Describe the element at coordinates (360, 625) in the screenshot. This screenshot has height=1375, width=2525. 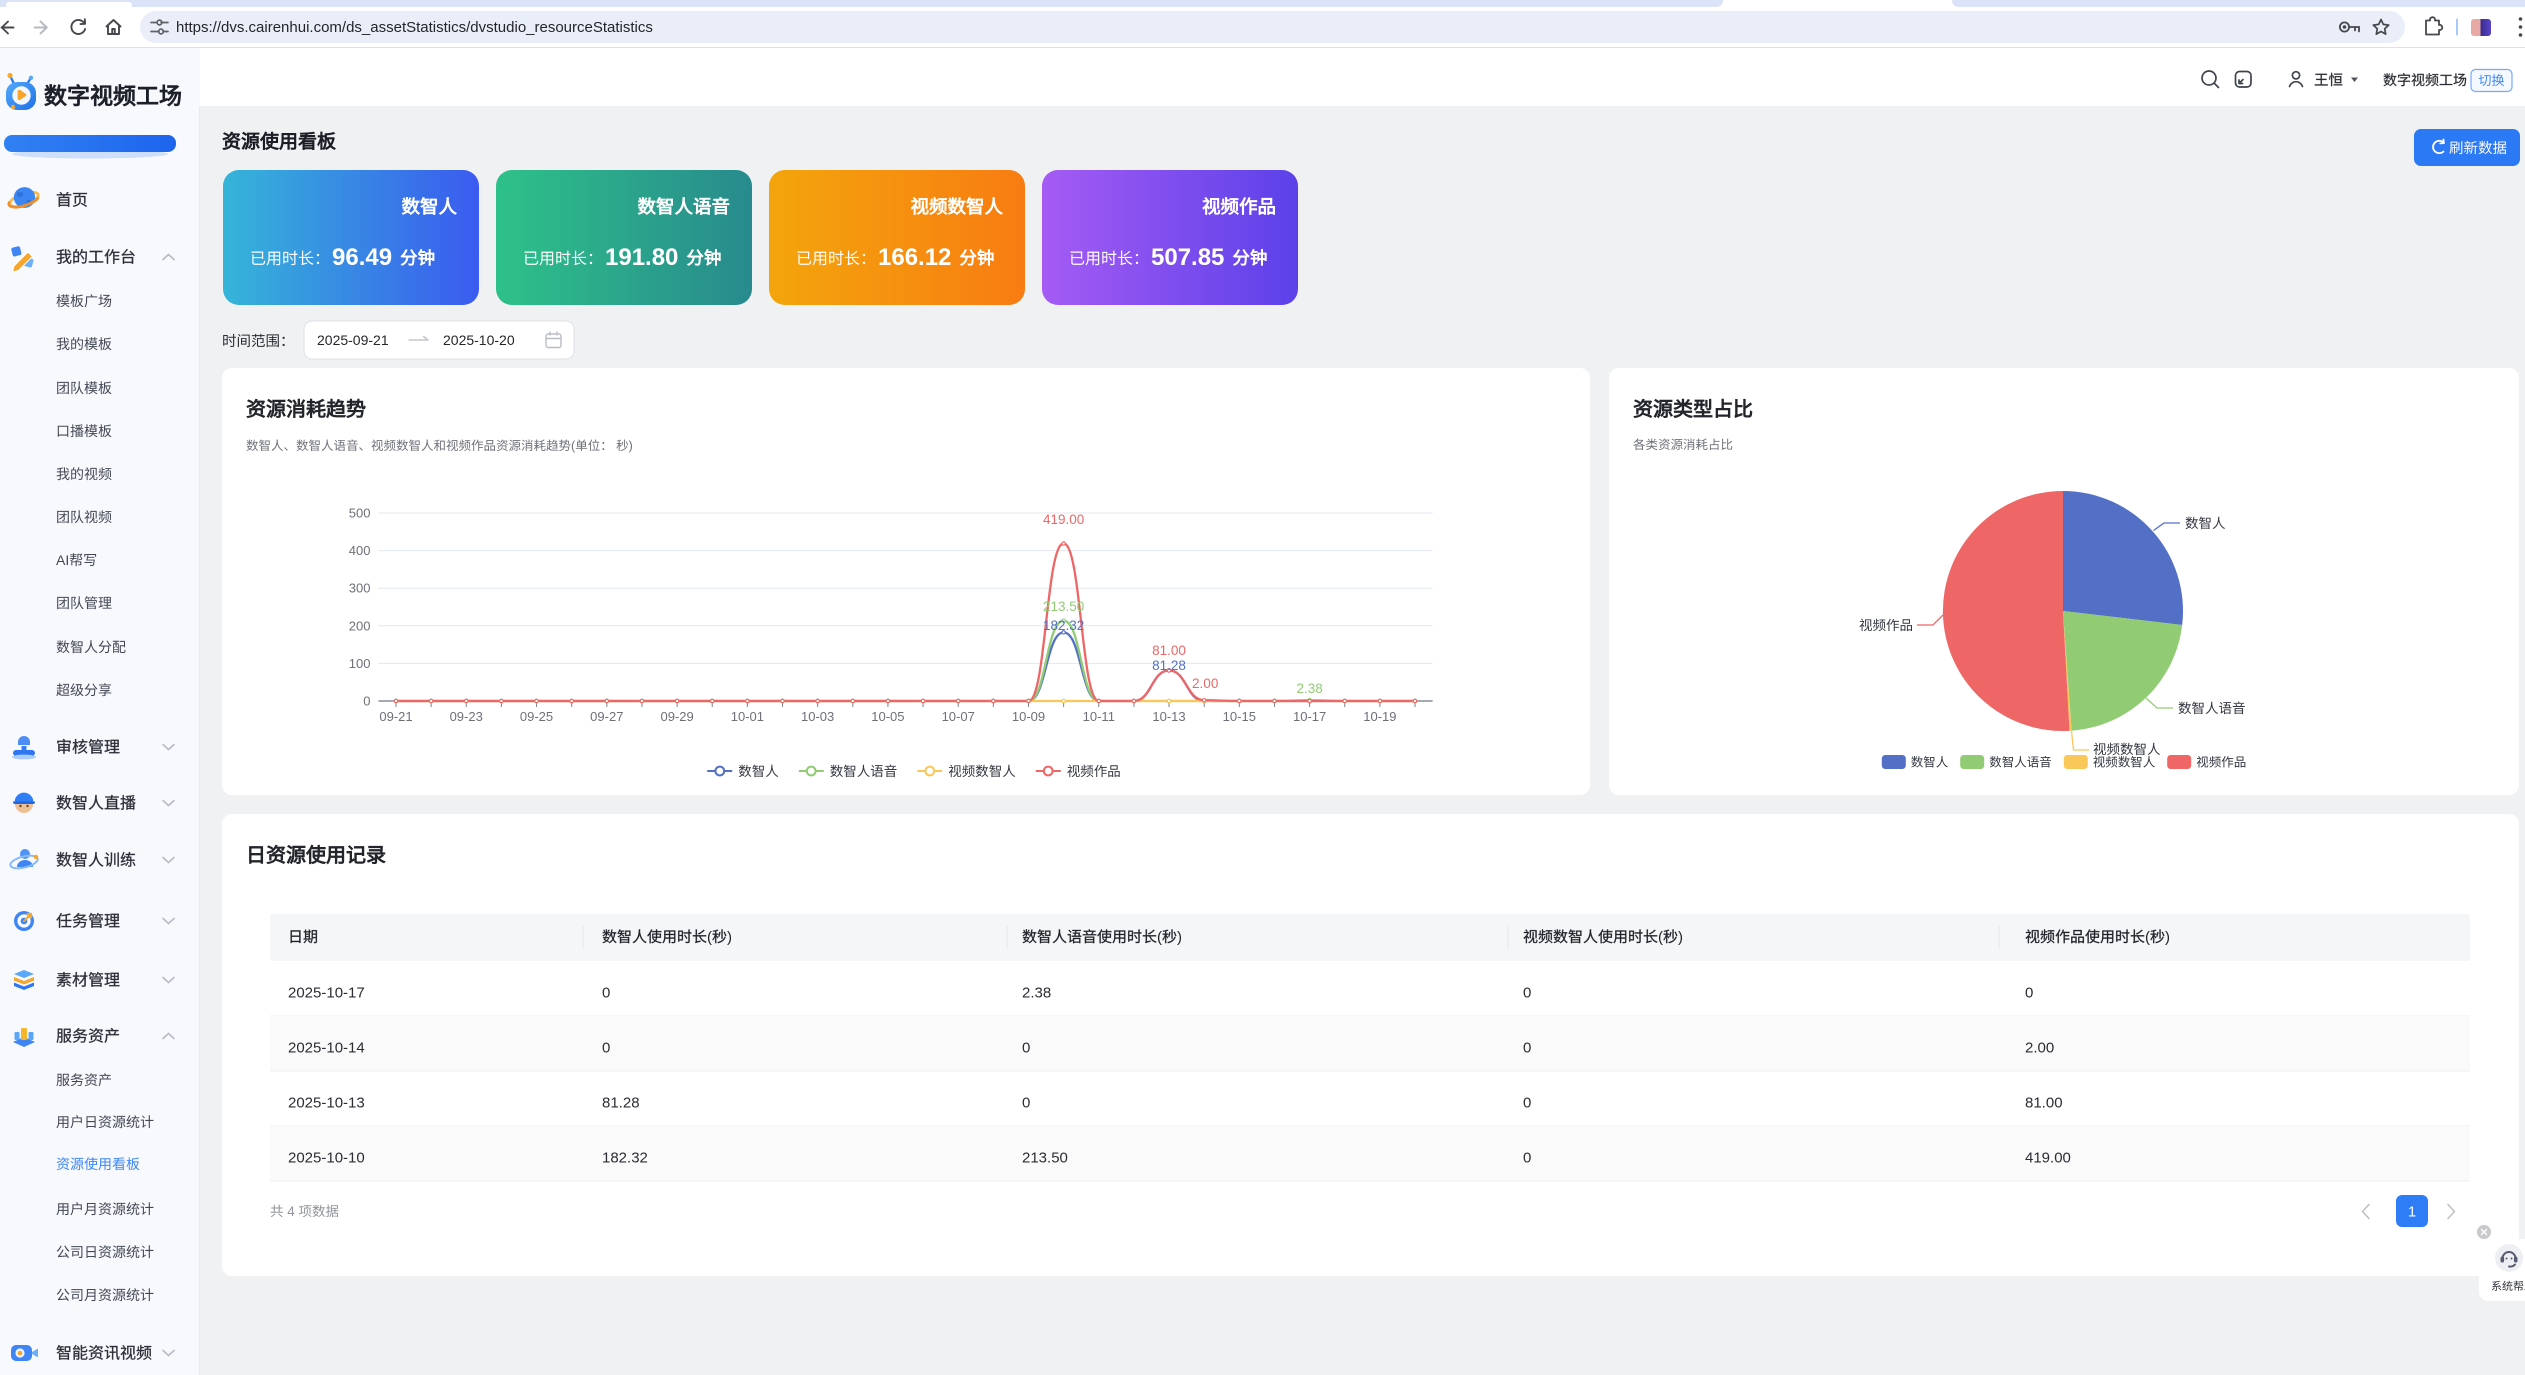
I see `svg-text: 200` at that location.